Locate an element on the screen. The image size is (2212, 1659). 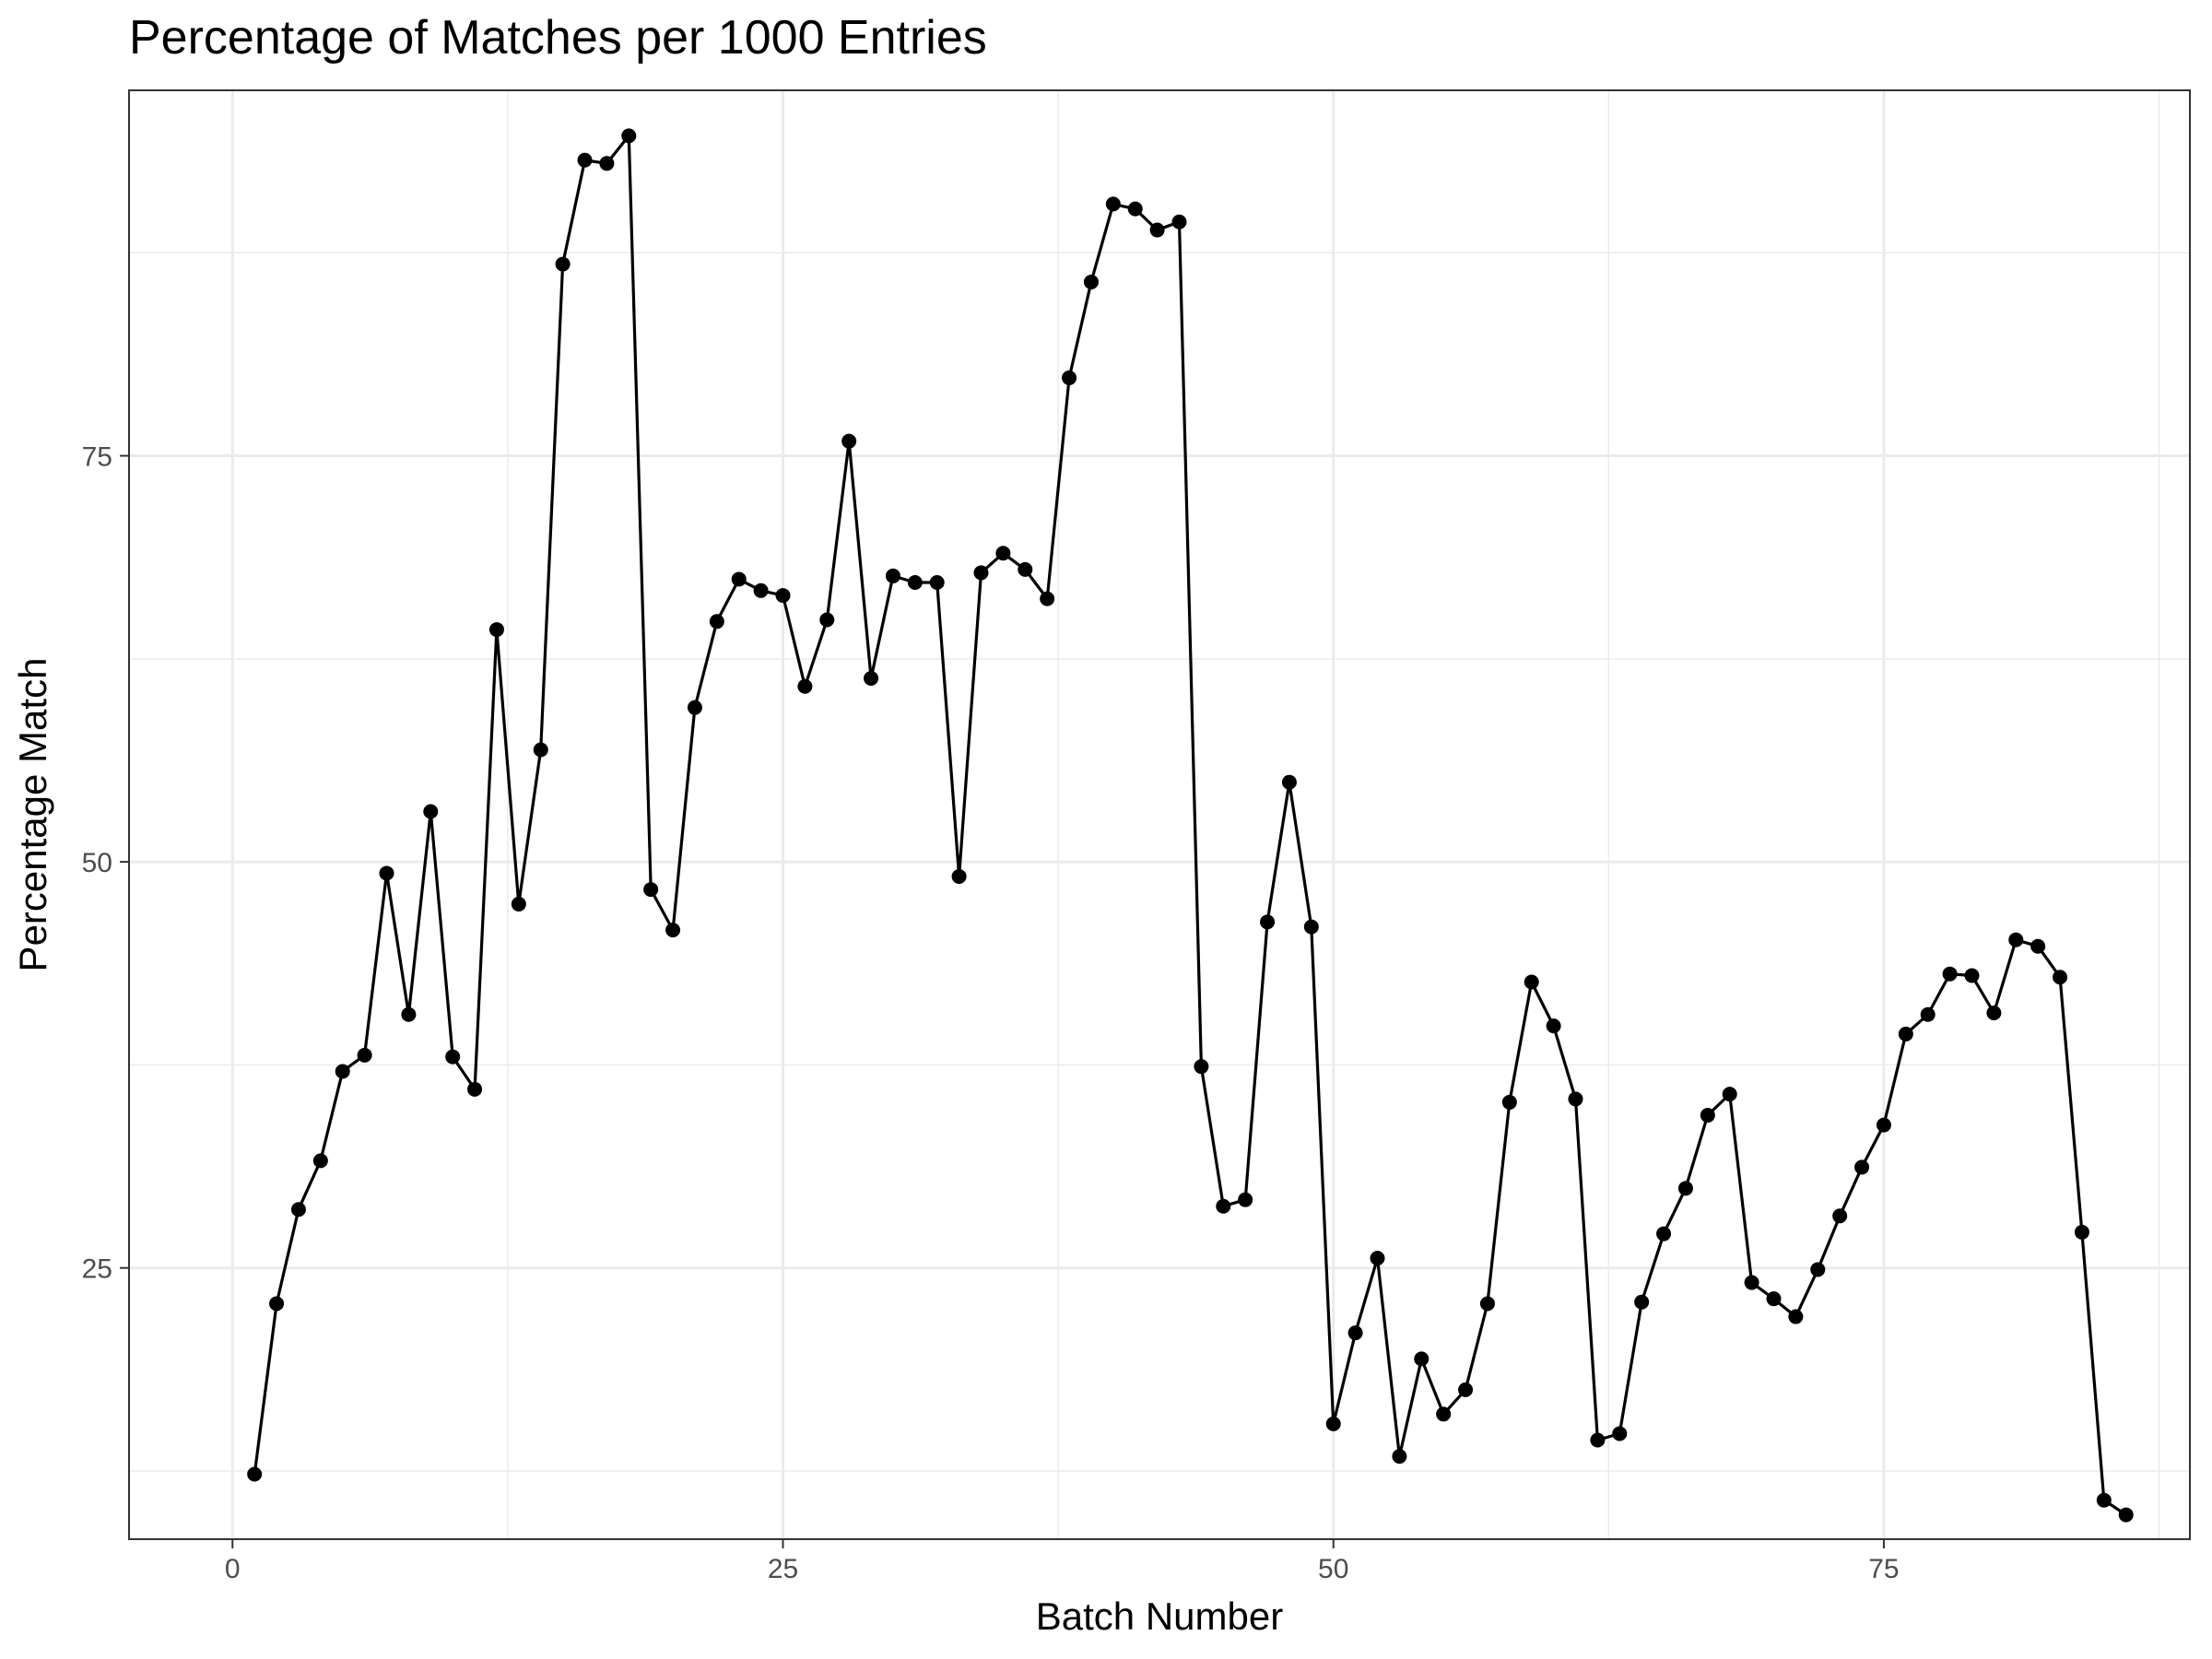
y-tick-label: 50 is located at coordinates (97, 863).